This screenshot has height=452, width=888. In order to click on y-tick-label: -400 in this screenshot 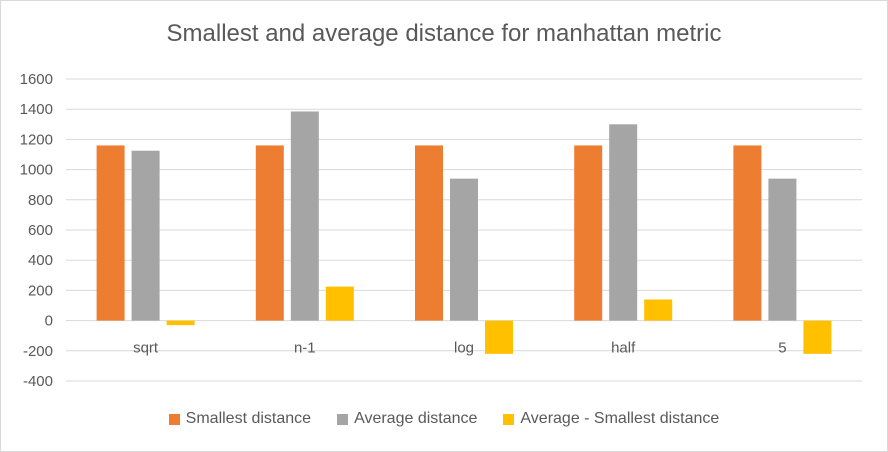, I will do `click(38, 381)`.